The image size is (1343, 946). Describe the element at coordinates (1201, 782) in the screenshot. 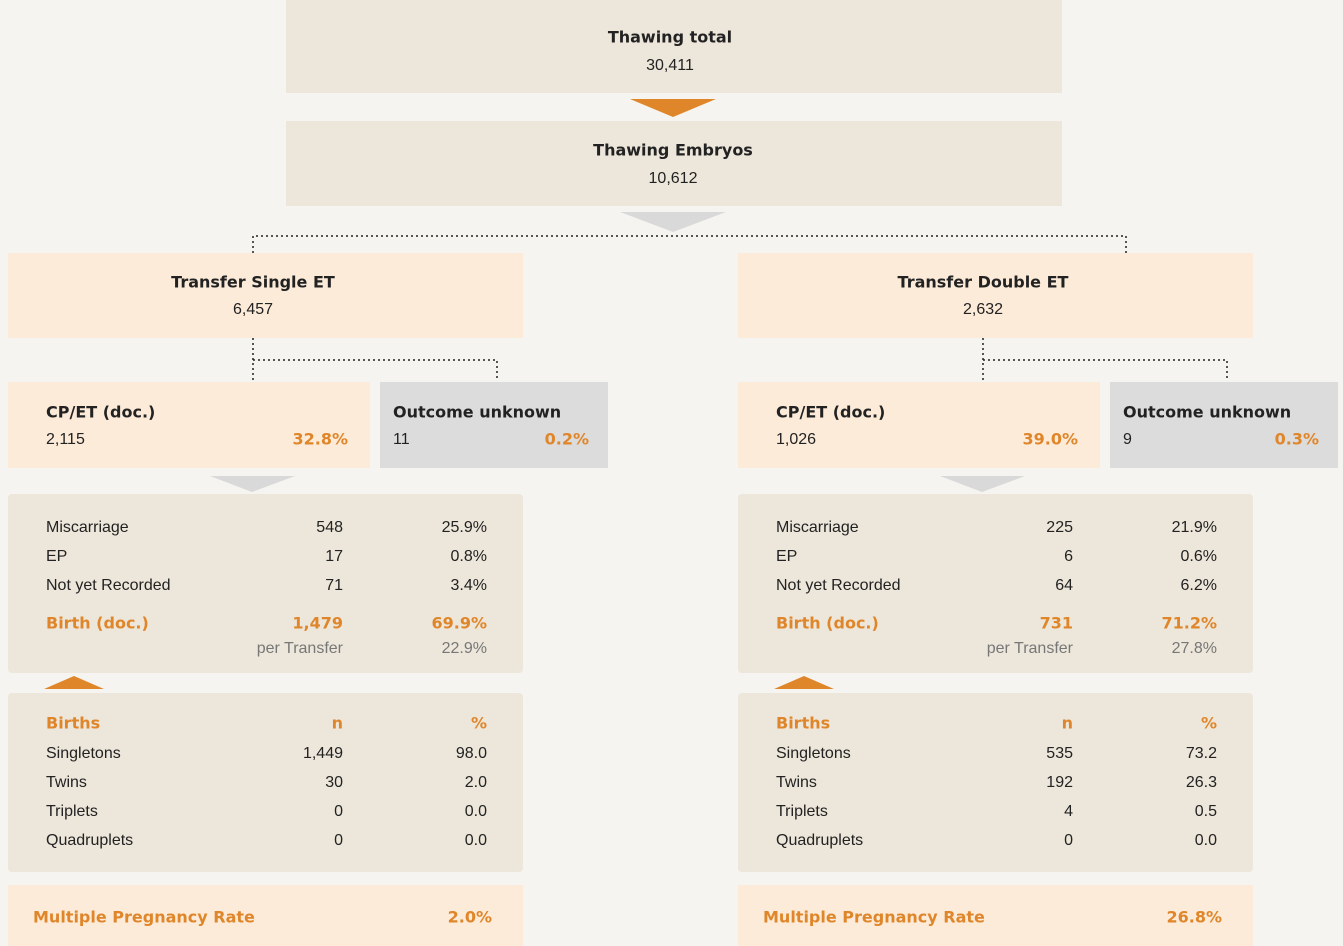

I see `births-pct: 26.3` at that location.